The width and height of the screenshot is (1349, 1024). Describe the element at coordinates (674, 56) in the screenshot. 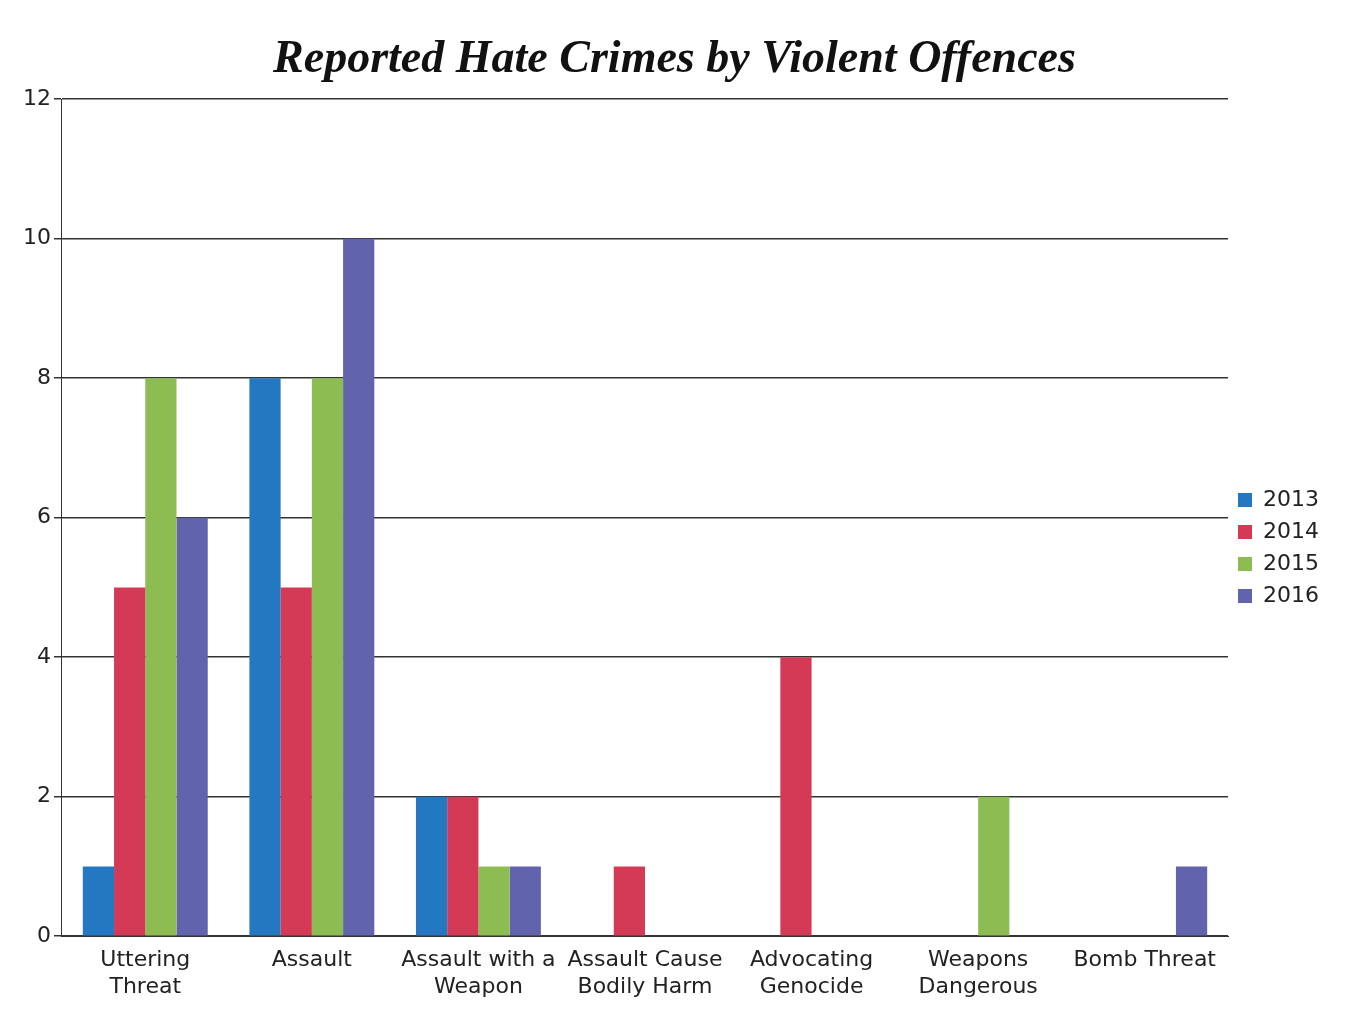

I see `chart-title: Reported Hate Crimes by Violent Offences` at that location.